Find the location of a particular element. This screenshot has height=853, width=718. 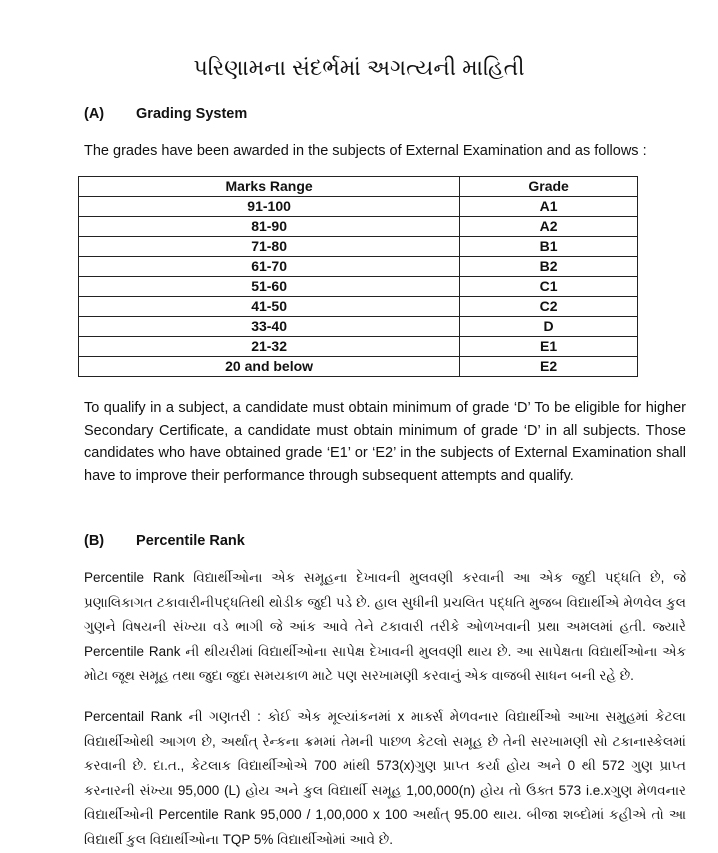

marks-range-cell: 41-50 is located at coordinates (269, 306).